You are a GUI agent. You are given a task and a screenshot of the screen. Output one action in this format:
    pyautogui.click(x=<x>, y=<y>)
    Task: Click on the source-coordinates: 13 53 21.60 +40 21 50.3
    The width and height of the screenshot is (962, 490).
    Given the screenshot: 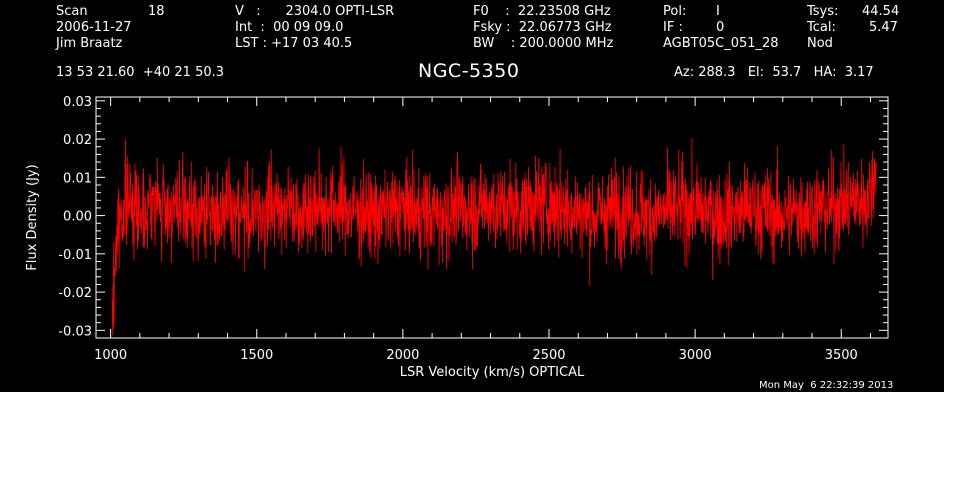 What is the action you would take?
    pyautogui.click(x=140, y=72)
    